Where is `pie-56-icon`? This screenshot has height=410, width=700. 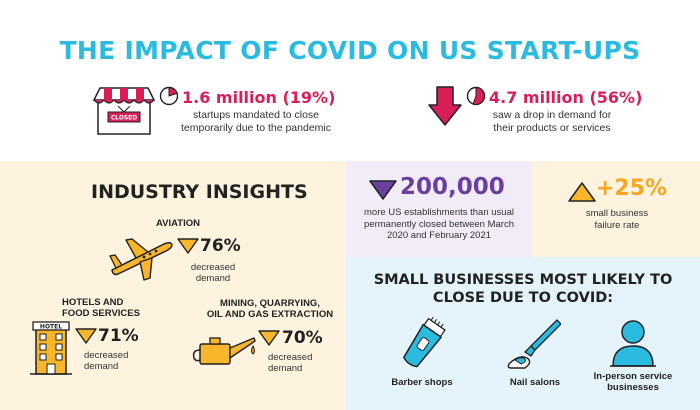
pie-56-icon is located at coordinates (476, 96).